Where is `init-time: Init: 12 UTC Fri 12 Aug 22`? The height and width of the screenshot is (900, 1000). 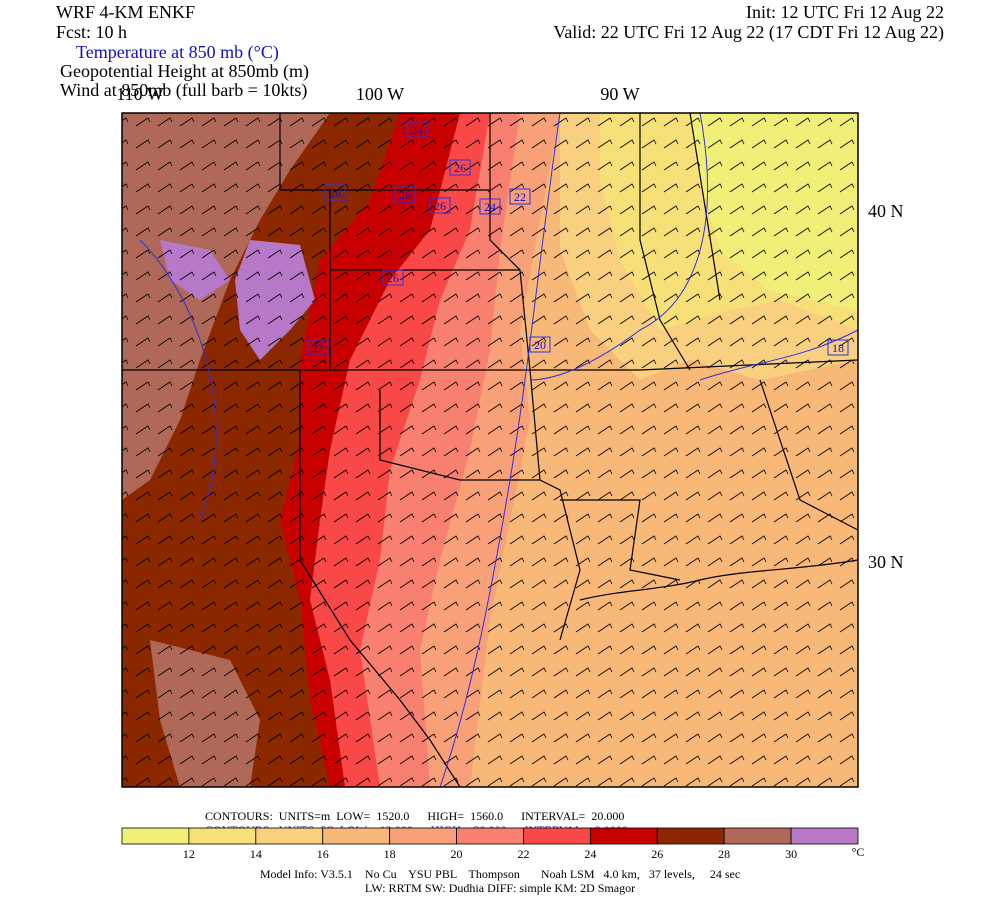
init-time: Init: 12 UTC Fri 12 Aug 22 is located at coordinates (845, 12).